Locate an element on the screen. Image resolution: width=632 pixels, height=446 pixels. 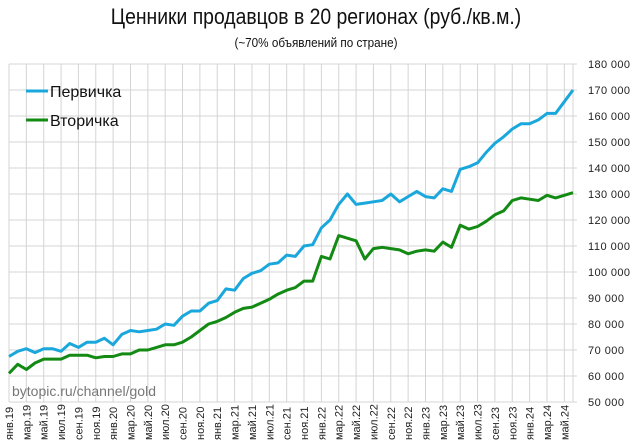
y-tick-label: 140 000 is located at coordinates (609, 169).